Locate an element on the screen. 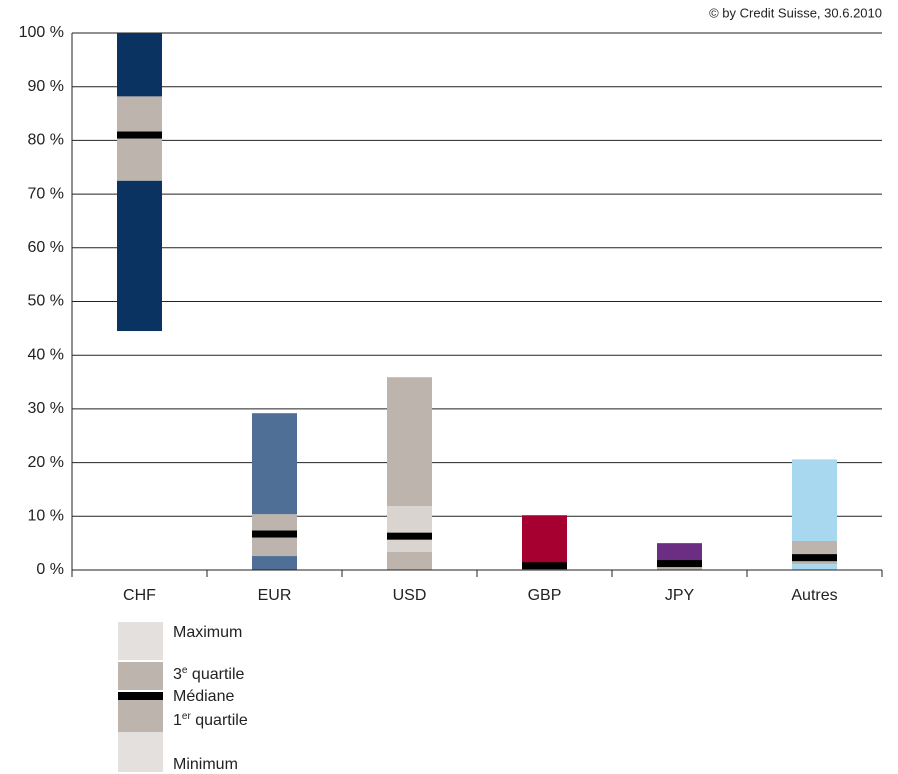 This screenshot has height=774, width=898. y-tick-label: 90 % is located at coordinates (46, 86).